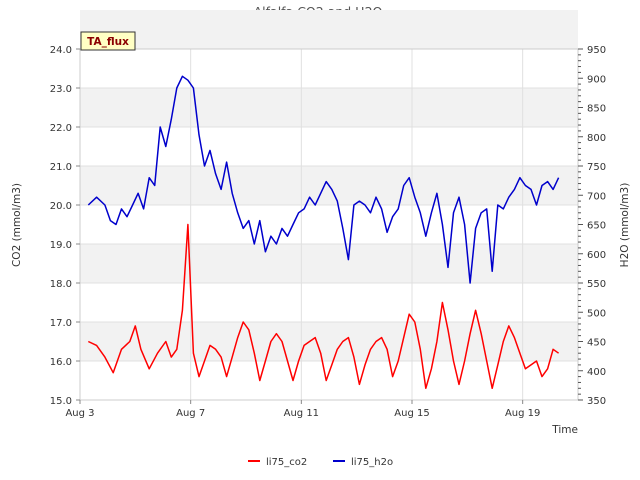 This screenshot has width=640, height=480. I want to click on y-tick-label-right: 800, so click(596, 138).